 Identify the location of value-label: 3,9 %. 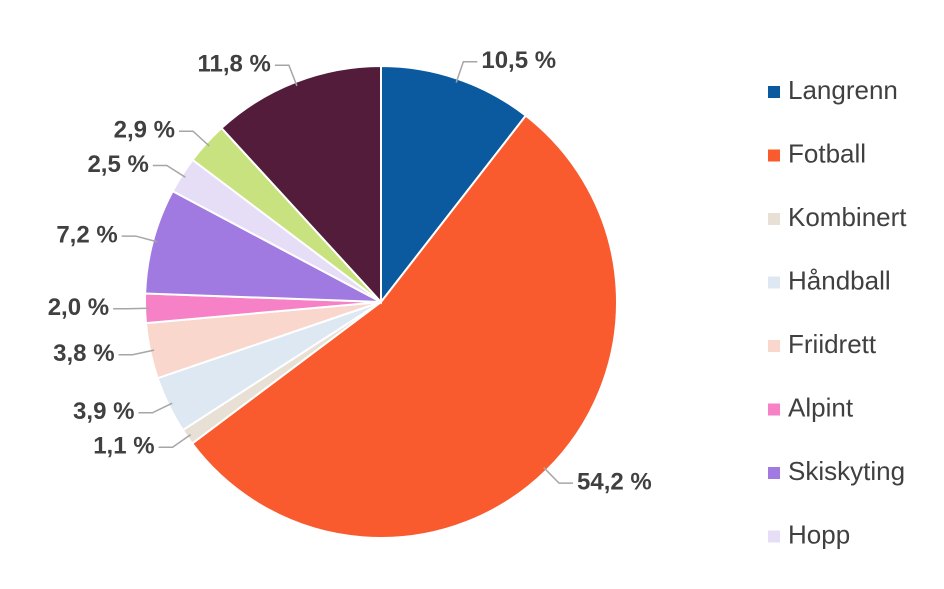
(103, 411).